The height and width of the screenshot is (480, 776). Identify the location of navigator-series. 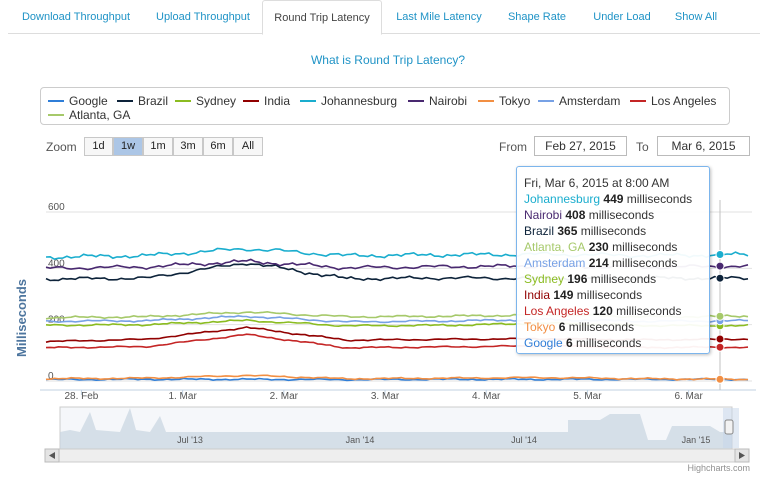
(396, 428).